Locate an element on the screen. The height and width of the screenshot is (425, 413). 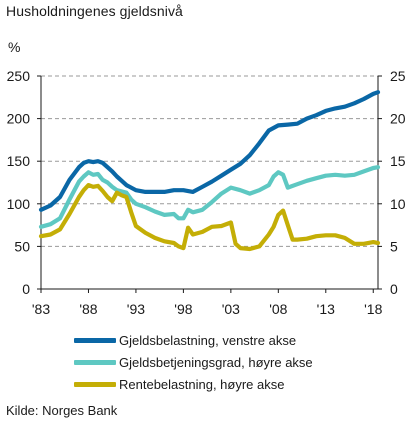
x-tick-label-2008: '08 is located at coordinates (278, 309).